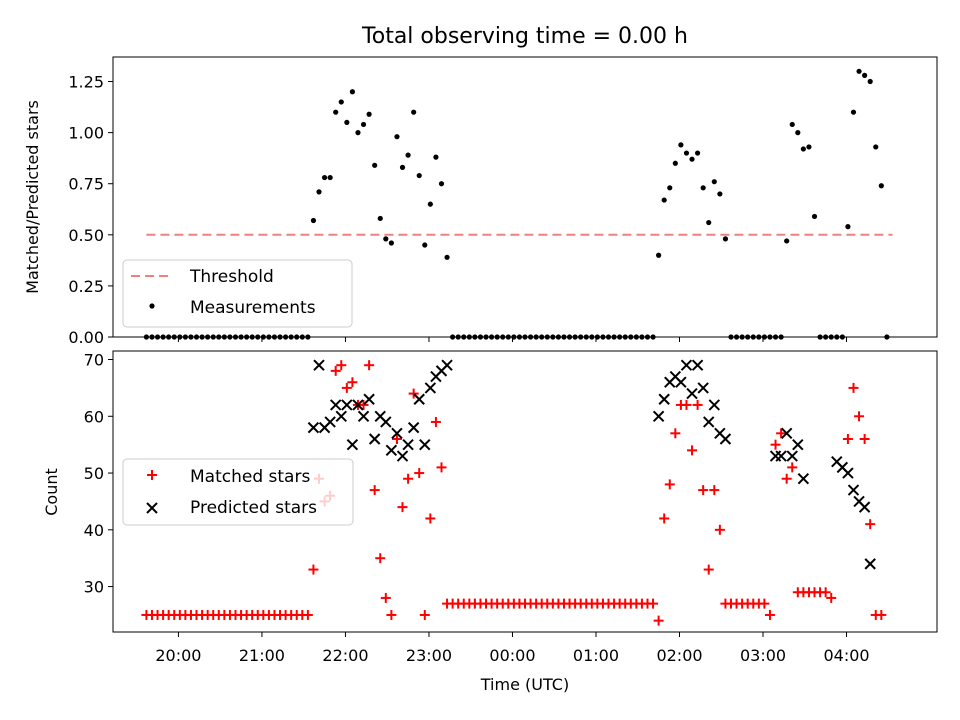  What do you see at coordinates (86, 337) in the screenshot?
I see `top-y-tick-label-0: 0.00` at bounding box center [86, 337].